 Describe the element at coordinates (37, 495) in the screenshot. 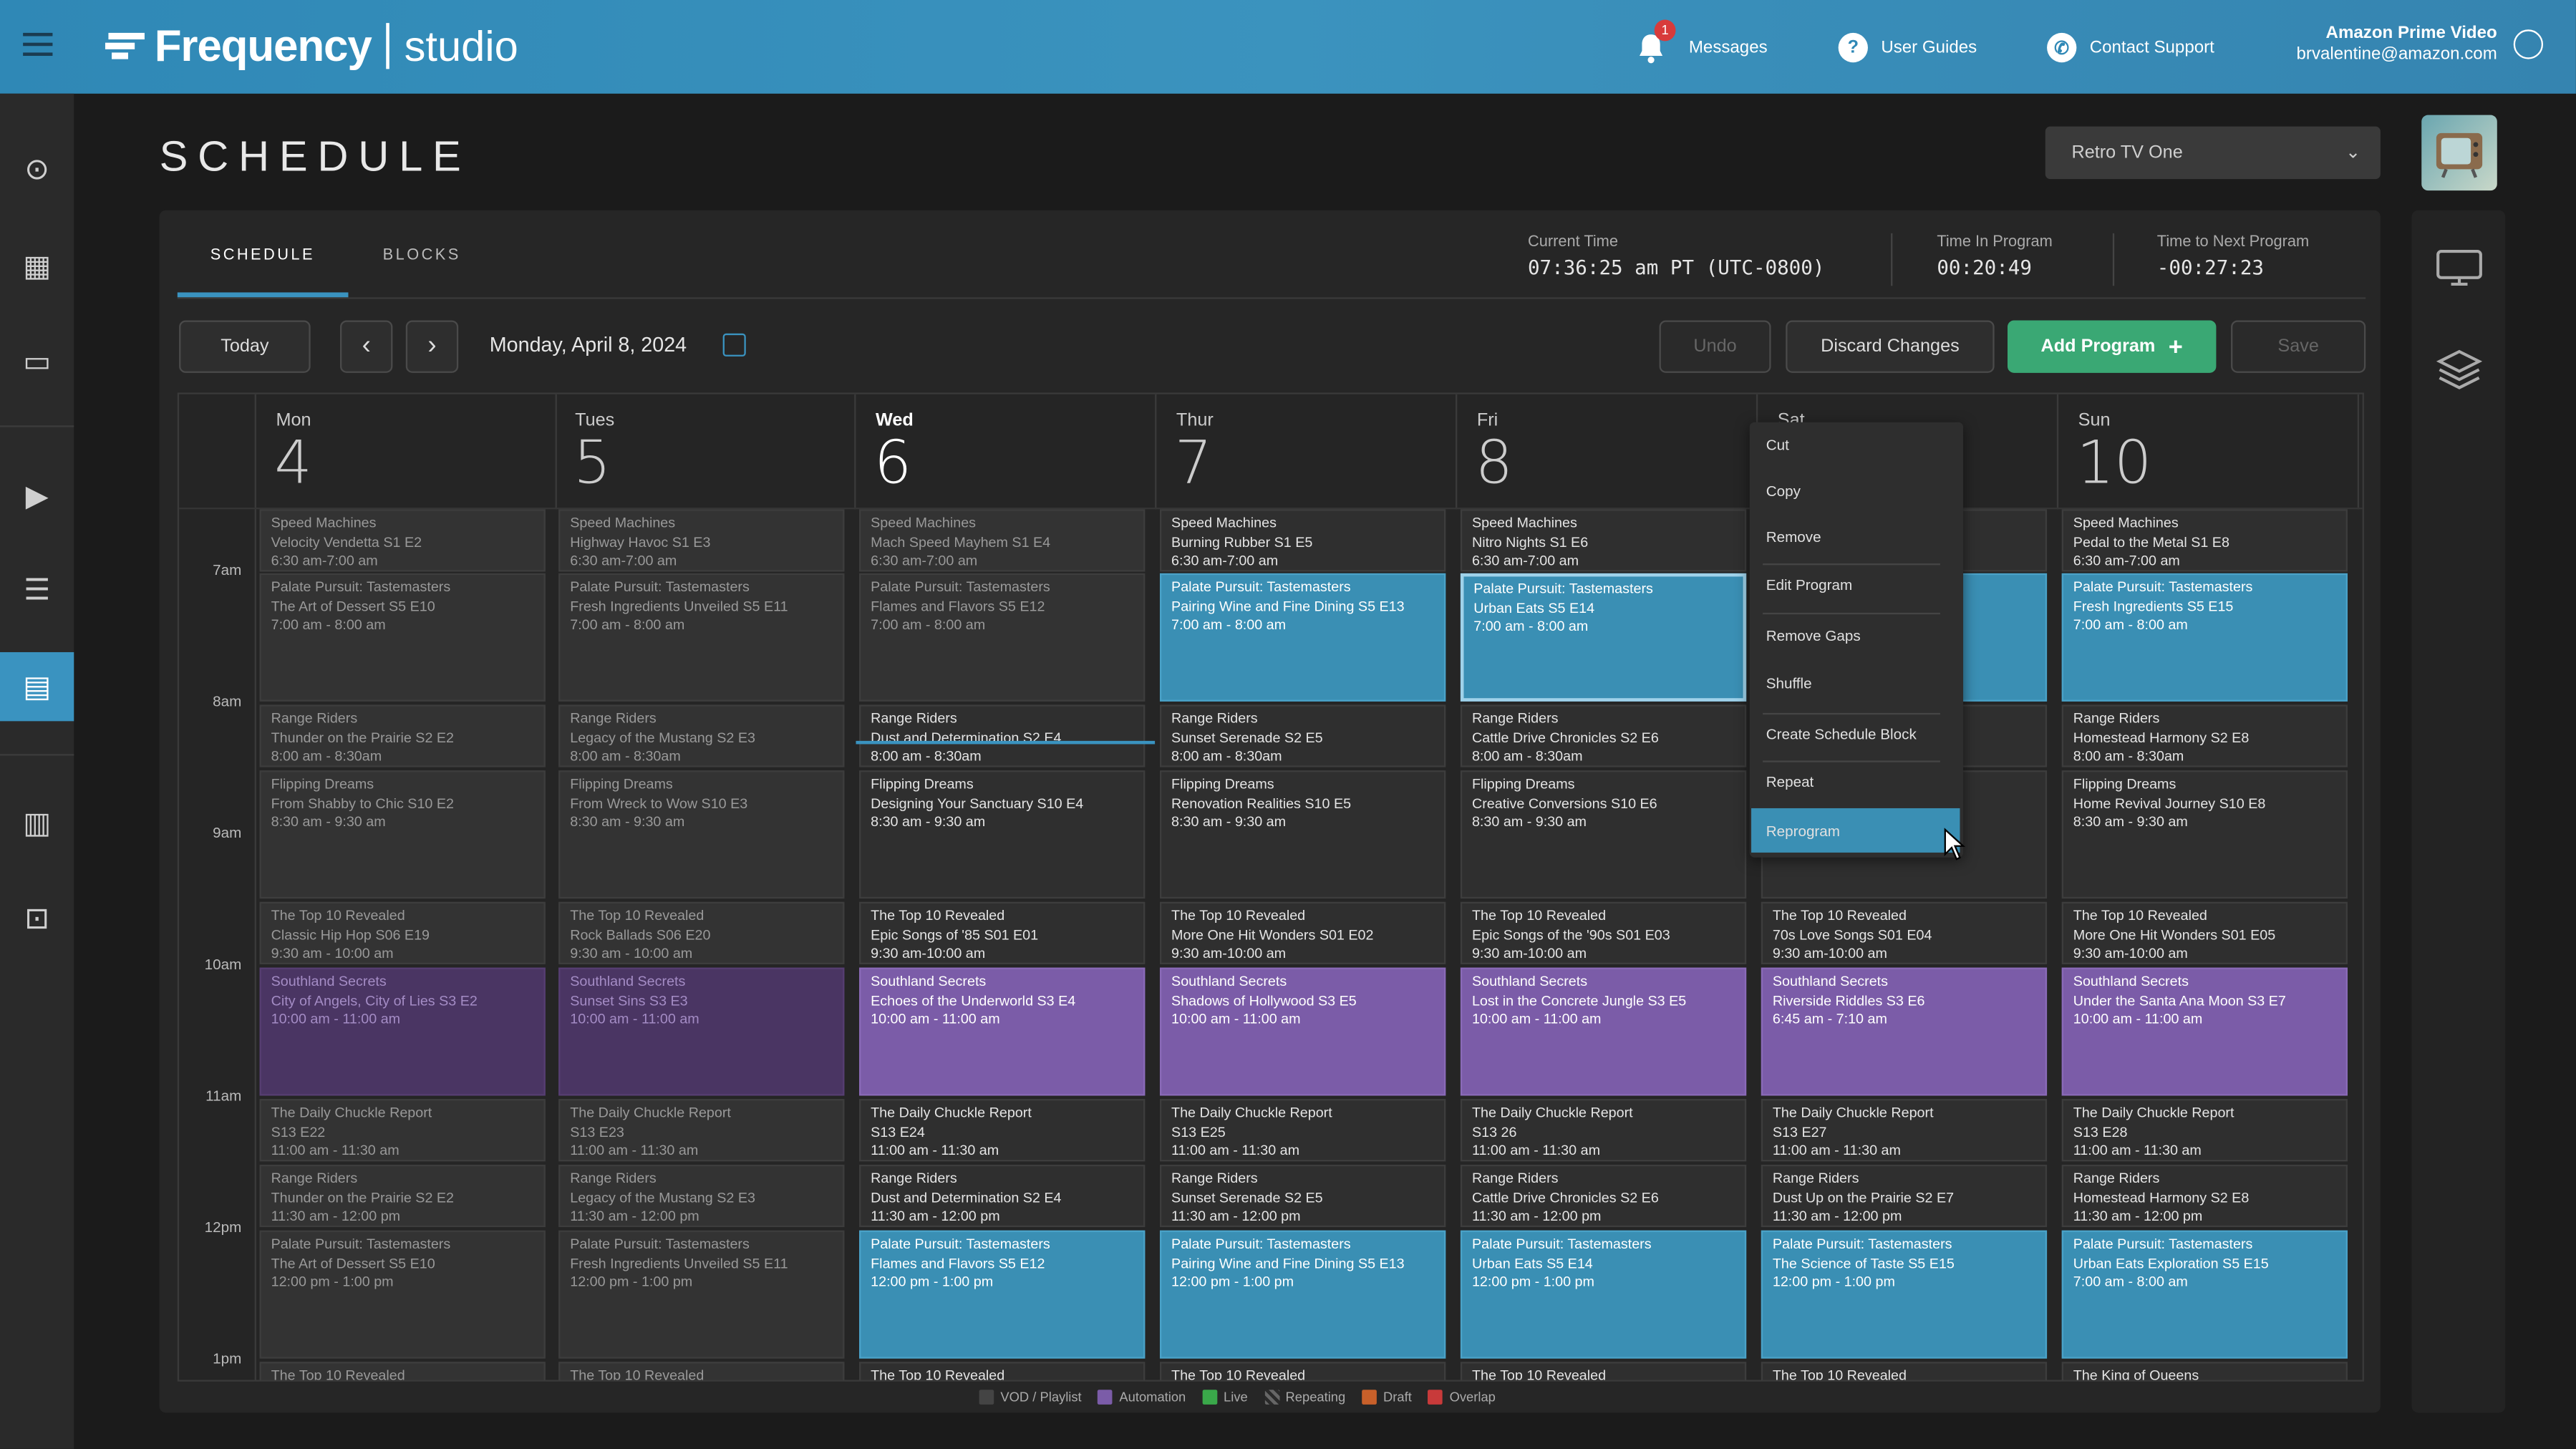

I see `sidebar-video-icon: ▶` at that location.